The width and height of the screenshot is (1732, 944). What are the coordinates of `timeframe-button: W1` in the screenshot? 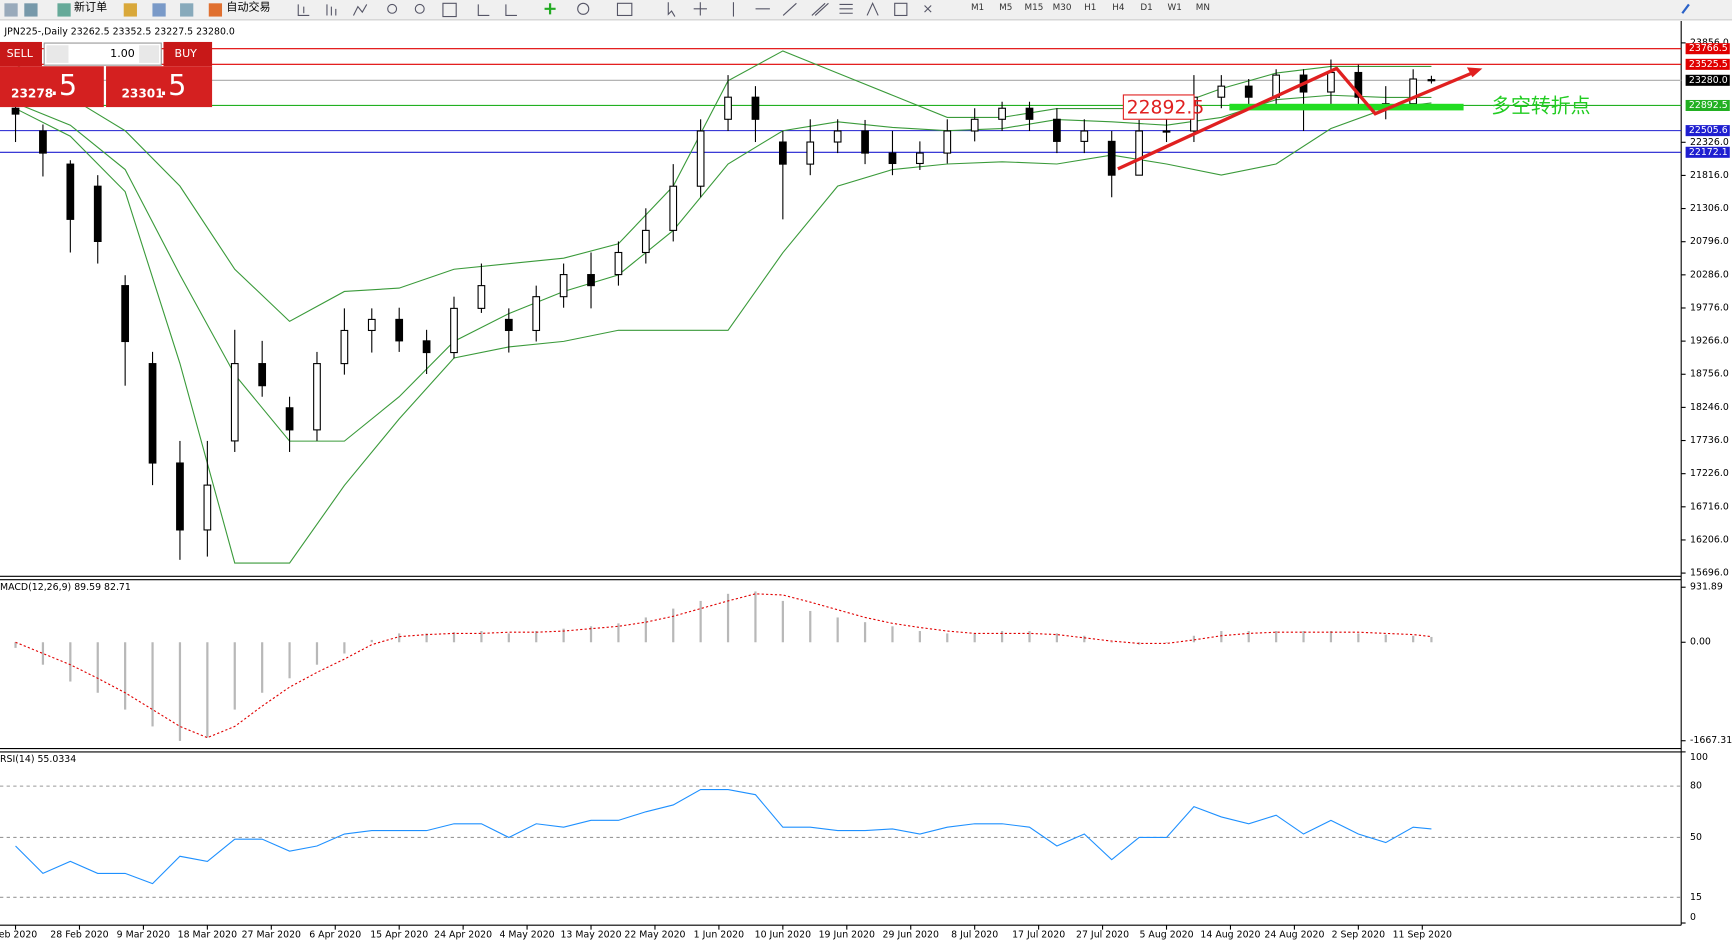 It's located at (1175, 8).